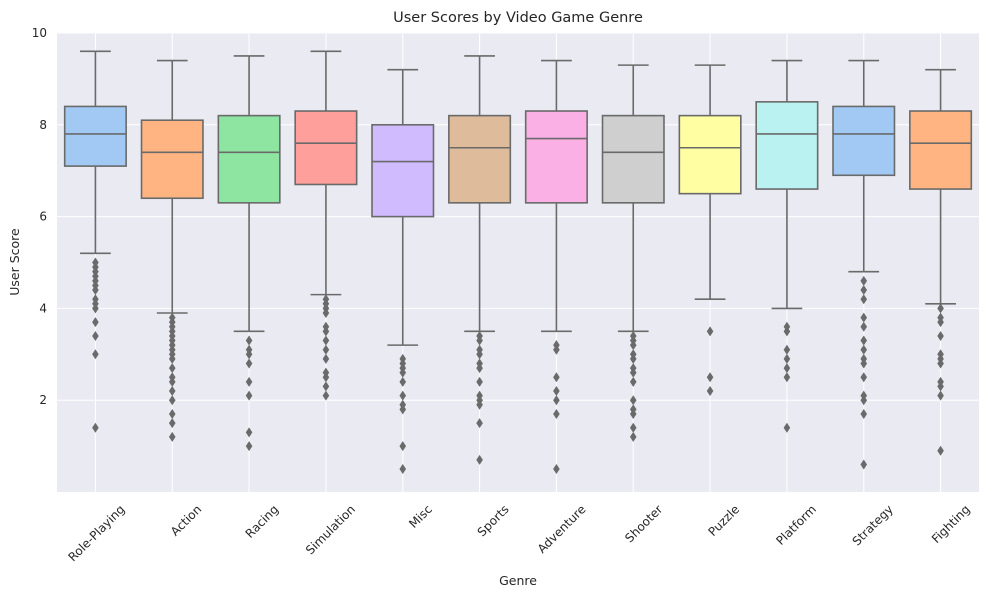 This screenshot has width=994, height=597. What do you see at coordinates (43, 217) in the screenshot?
I see `y-tick-label: 6` at bounding box center [43, 217].